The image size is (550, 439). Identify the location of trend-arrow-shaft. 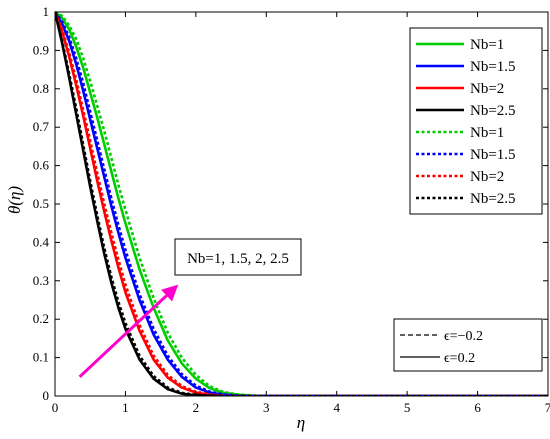
(123, 336).